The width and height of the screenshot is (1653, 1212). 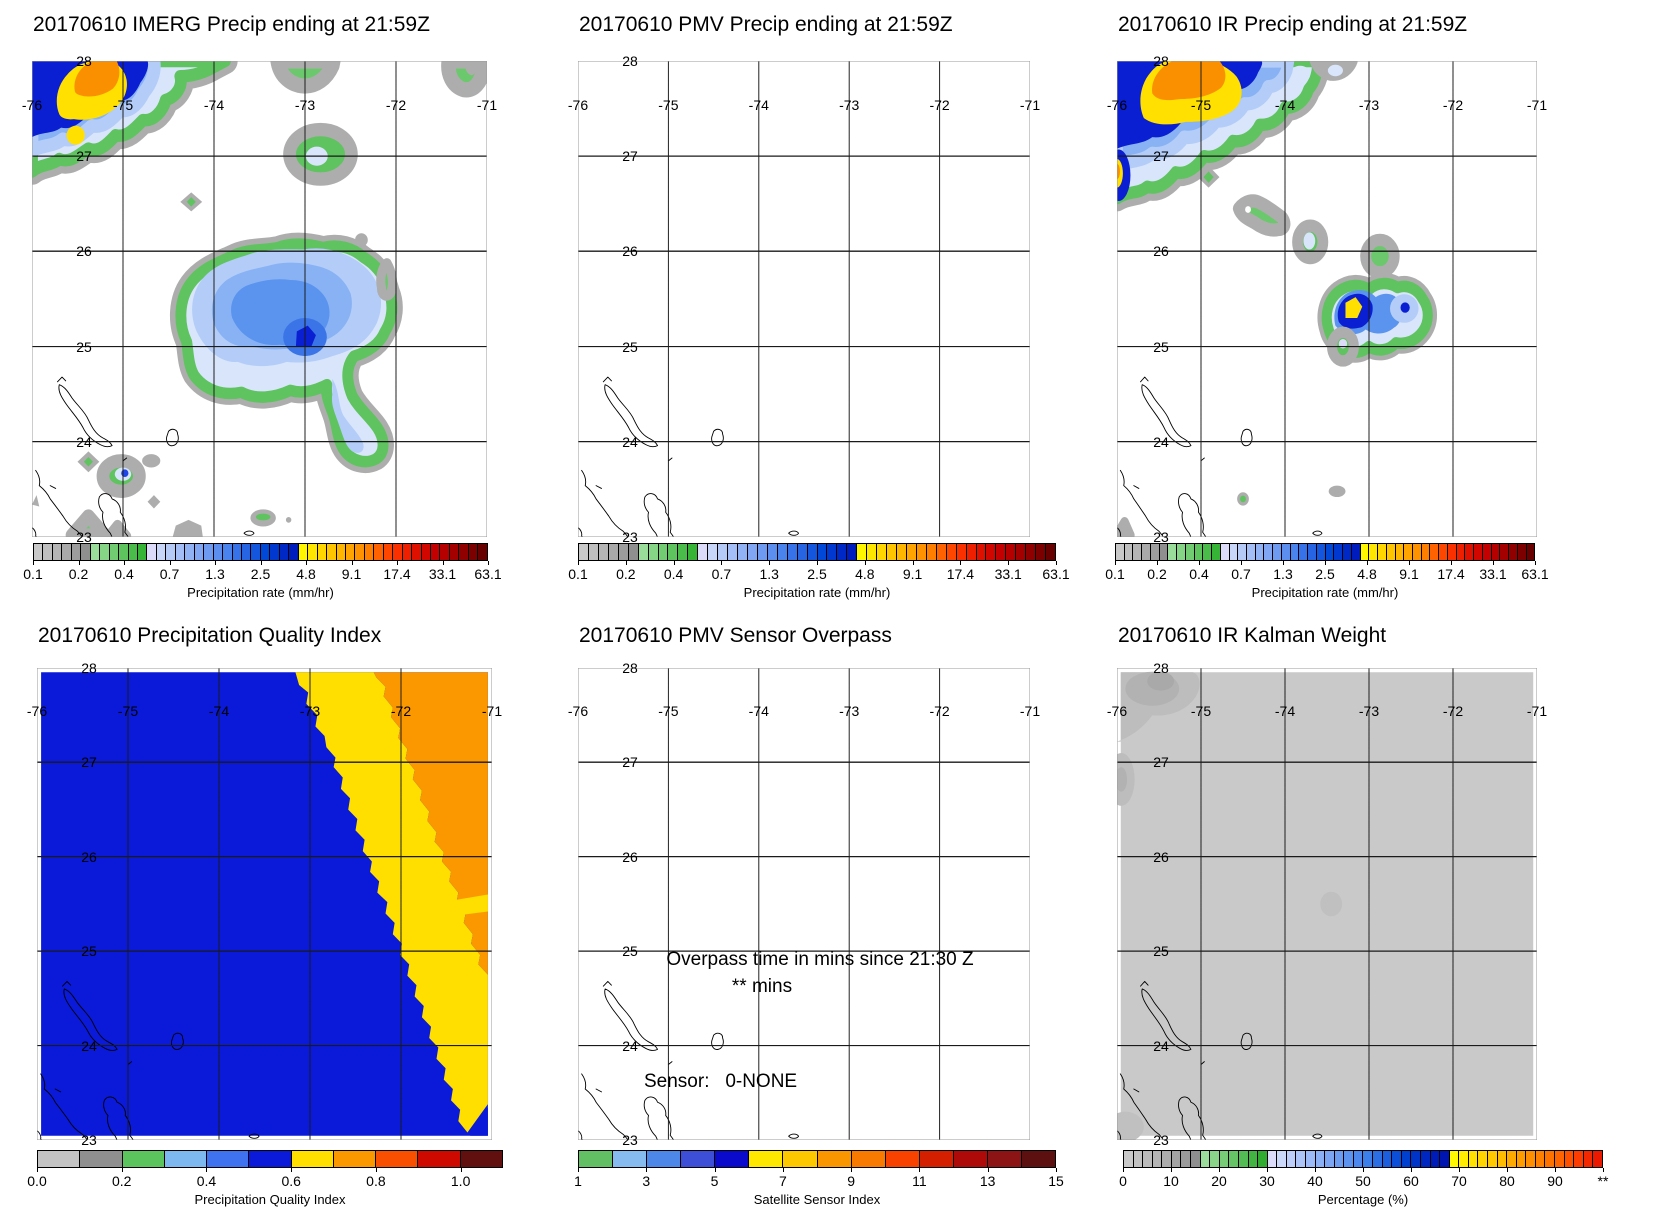 What do you see at coordinates (210, 635) in the screenshot?
I see `panel-title: 20170610 Precipitation Quality Index` at bounding box center [210, 635].